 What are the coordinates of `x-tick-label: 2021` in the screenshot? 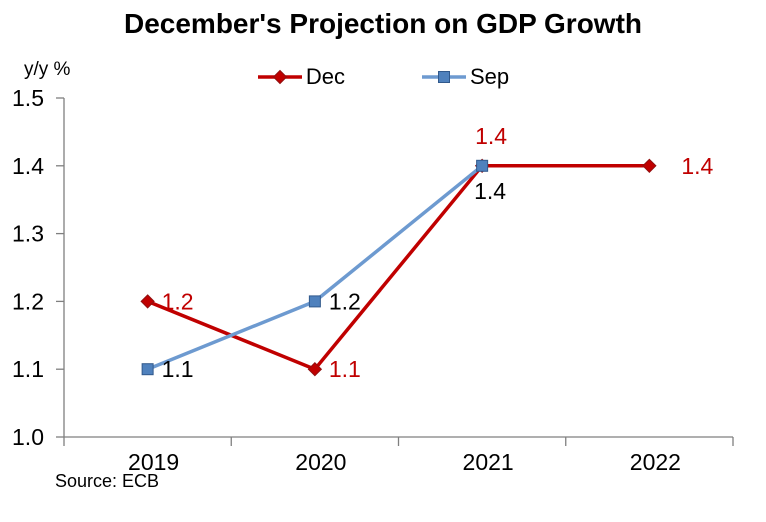 It's located at (488, 462).